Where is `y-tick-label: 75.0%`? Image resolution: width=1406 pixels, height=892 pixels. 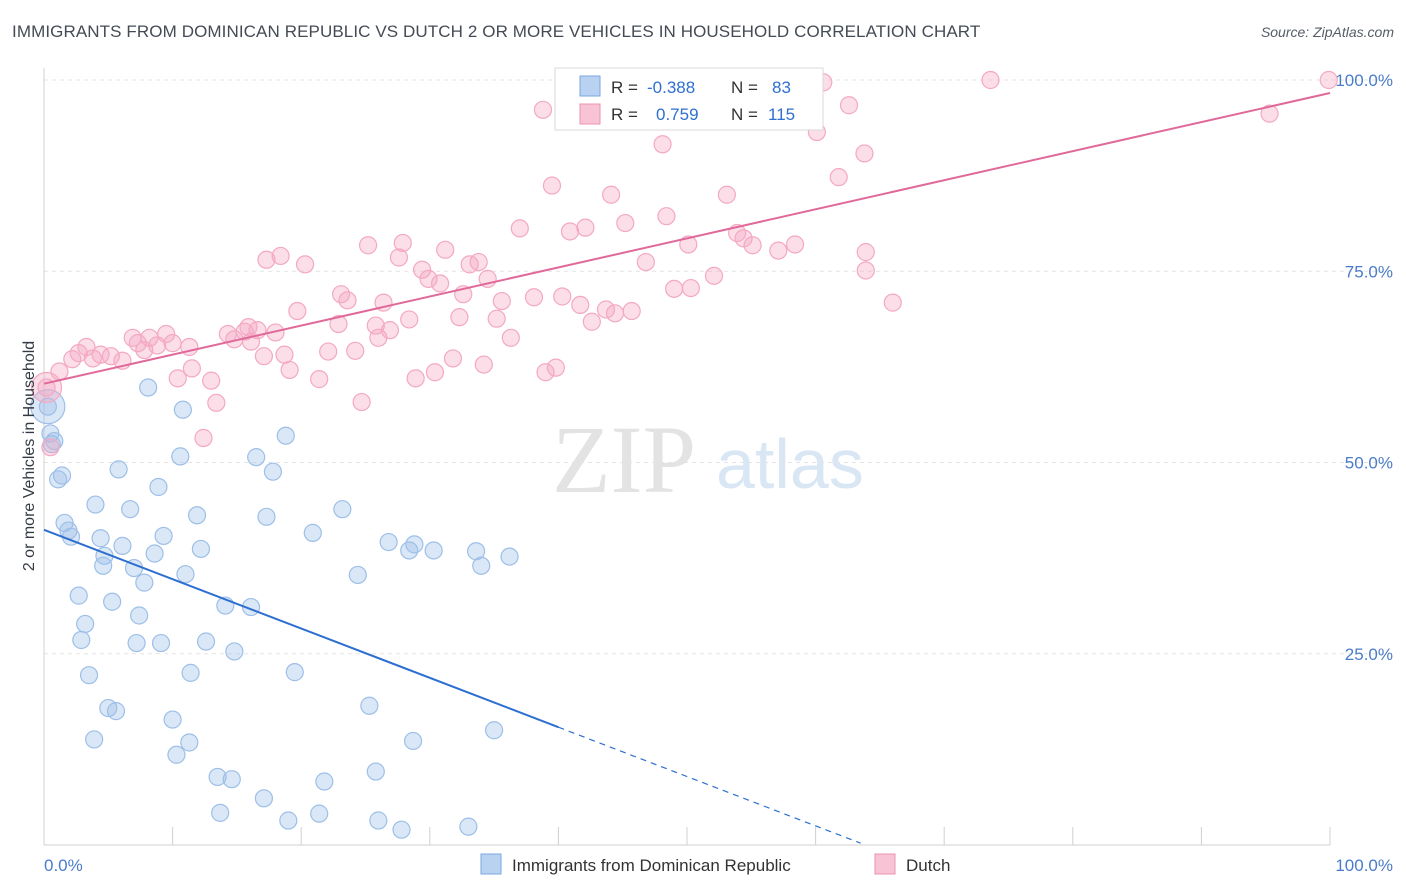
y-tick-label: 75.0% is located at coordinates (1369, 271).